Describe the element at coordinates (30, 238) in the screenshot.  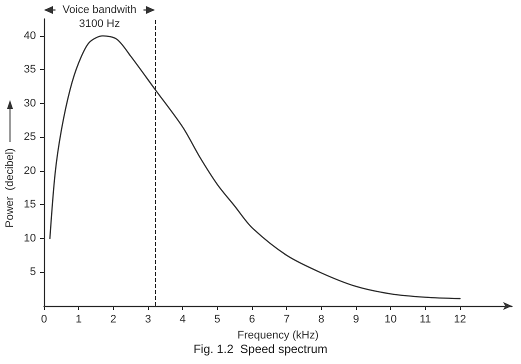
I see `y-tick-label: 10` at that location.